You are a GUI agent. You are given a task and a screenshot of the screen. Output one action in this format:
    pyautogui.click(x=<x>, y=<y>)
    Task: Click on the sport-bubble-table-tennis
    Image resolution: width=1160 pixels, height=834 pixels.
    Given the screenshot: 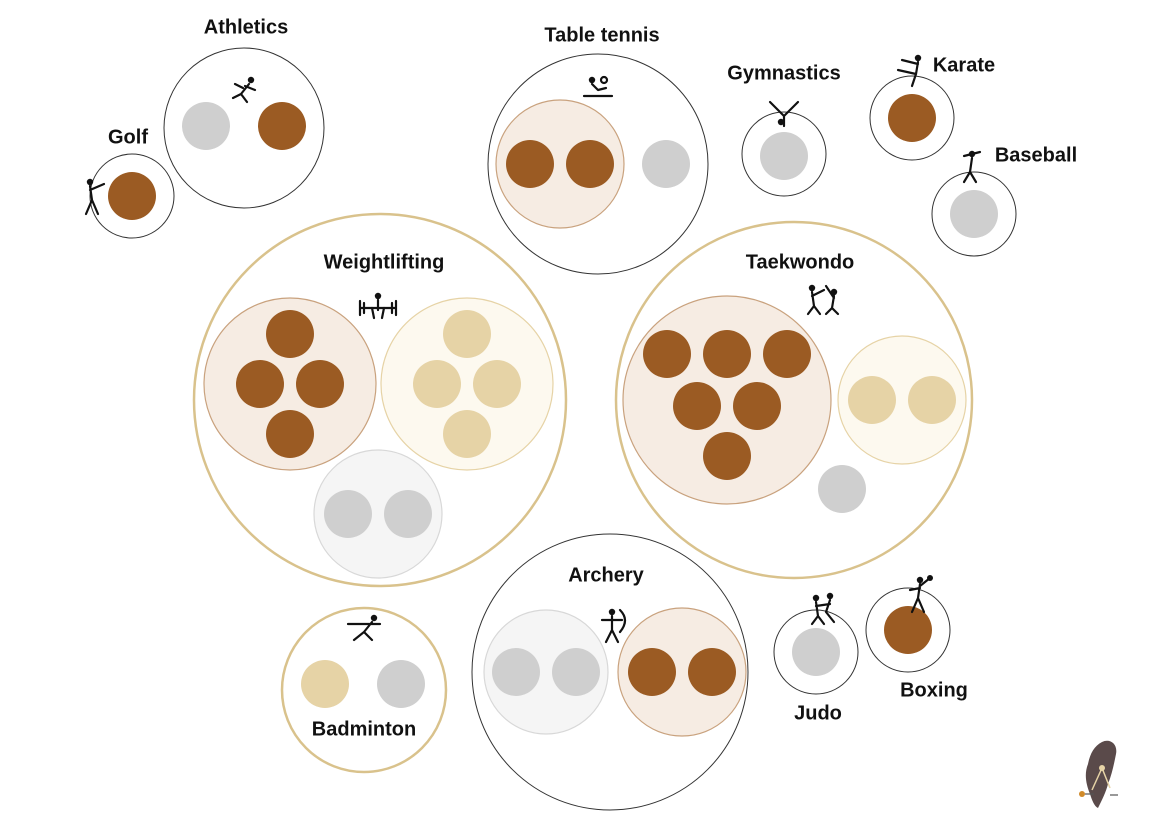 What is the action you would take?
    pyautogui.click(x=598, y=164)
    